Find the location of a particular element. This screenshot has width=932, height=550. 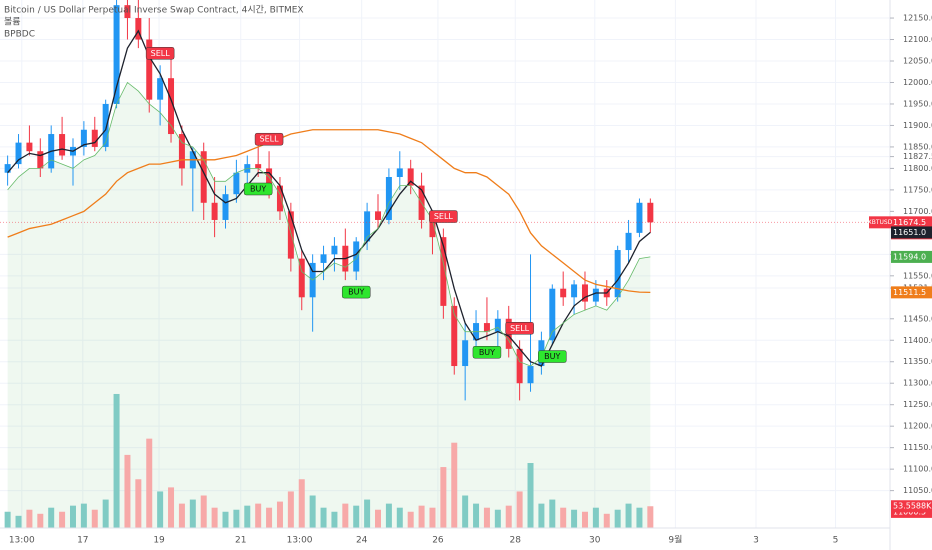

y-tick-label: 12150.0 is located at coordinates (917, 18).